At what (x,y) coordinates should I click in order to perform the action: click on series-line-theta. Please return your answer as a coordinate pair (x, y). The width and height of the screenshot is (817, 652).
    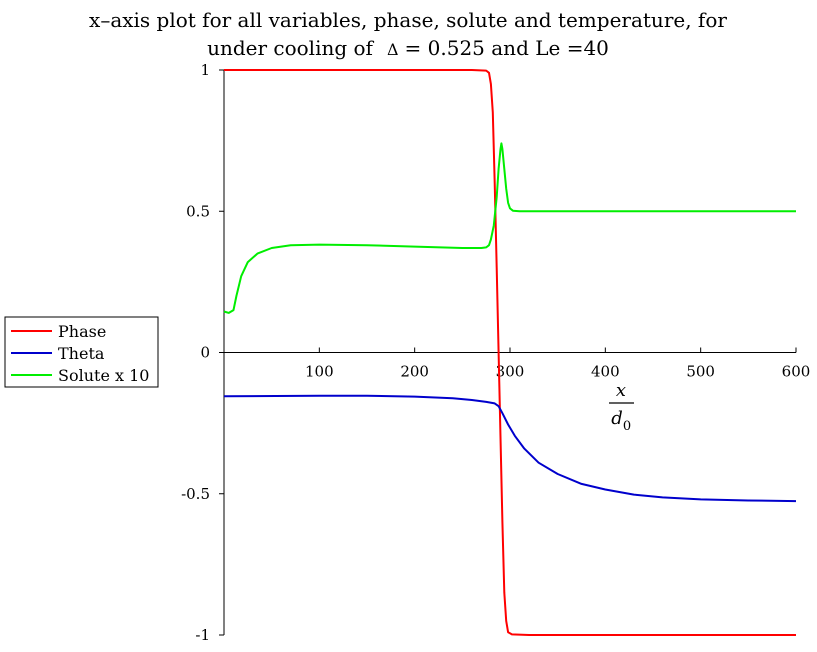
    Looking at the image, I should click on (510, 448).